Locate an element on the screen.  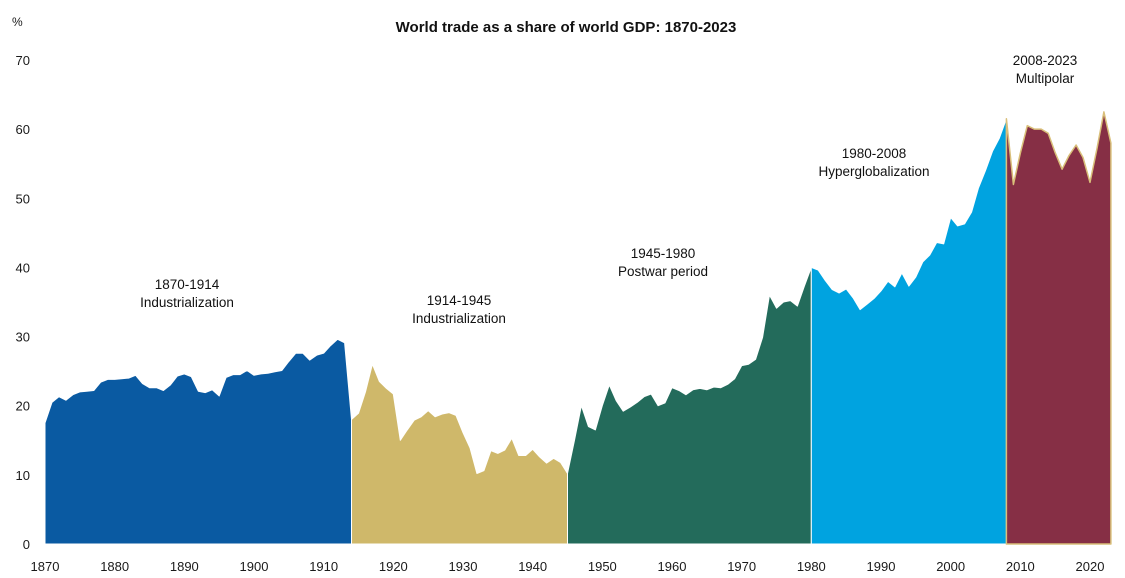
period-name: Hyperglobalization is located at coordinates (873, 171).